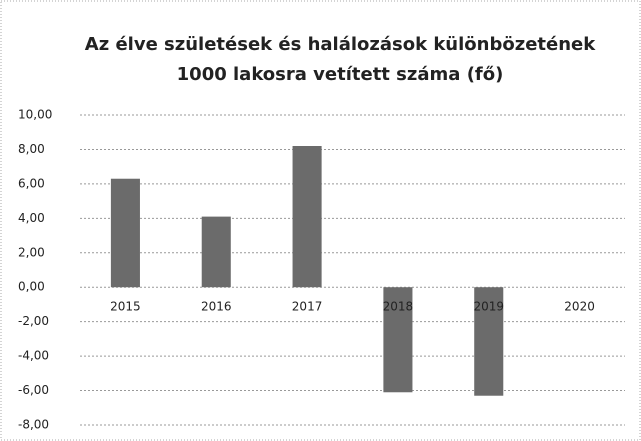 The width and height of the screenshot is (641, 441). What do you see at coordinates (33, 390) in the screenshot?
I see `y-tick-label: -6,00` at bounding box center [33, 390].